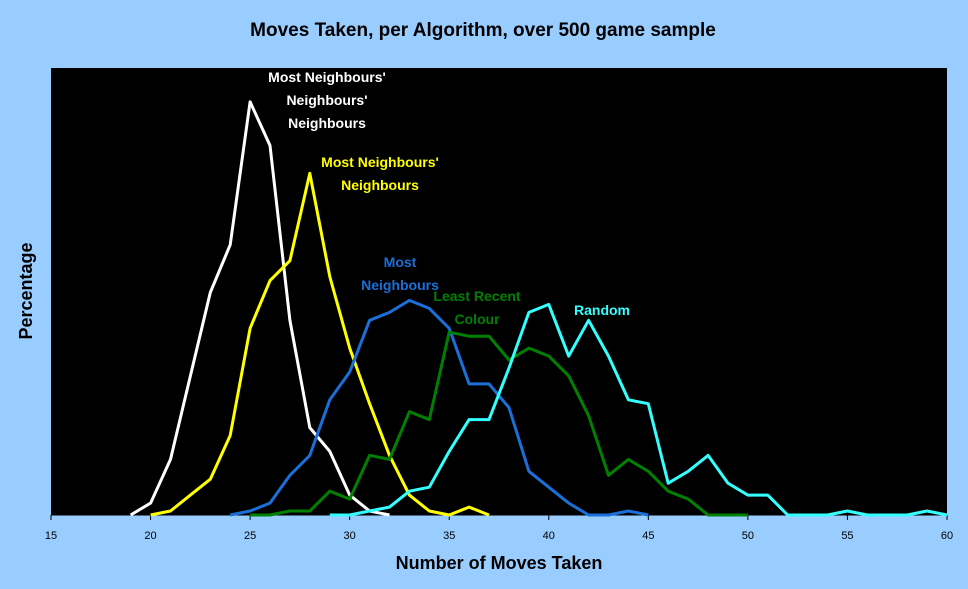 The width and height of the screenshot is (968, 589). Describe the element at coordinates (476, 296) in the screenshot. I see `series-label-least-recent-colour: Least Recent` at that location.